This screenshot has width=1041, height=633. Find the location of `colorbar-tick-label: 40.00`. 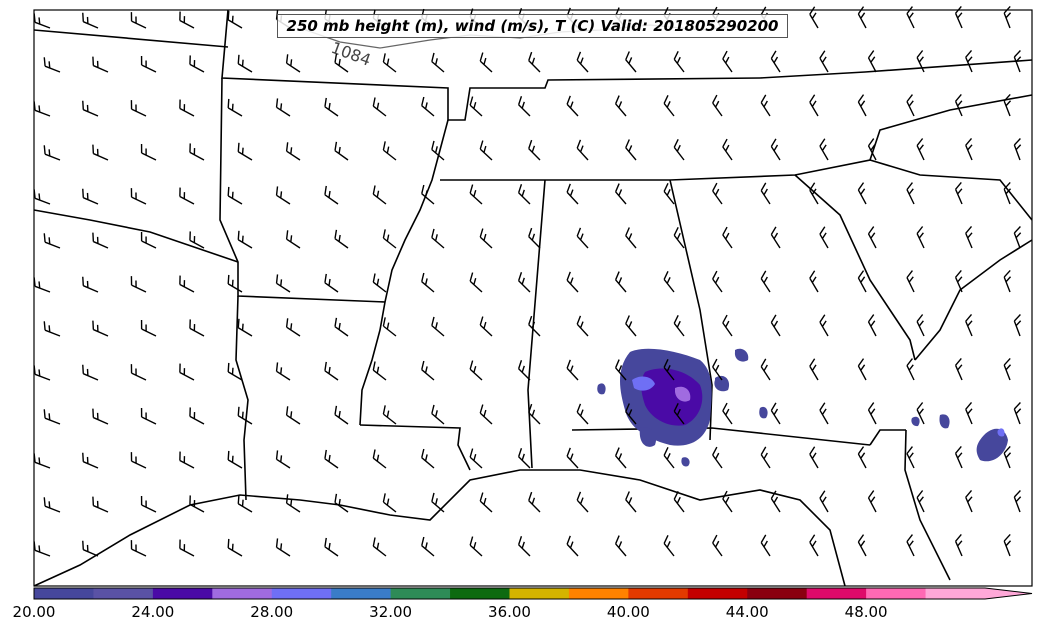

colorbar-tick-label: 40.00 is located at coordinates (628, 612).